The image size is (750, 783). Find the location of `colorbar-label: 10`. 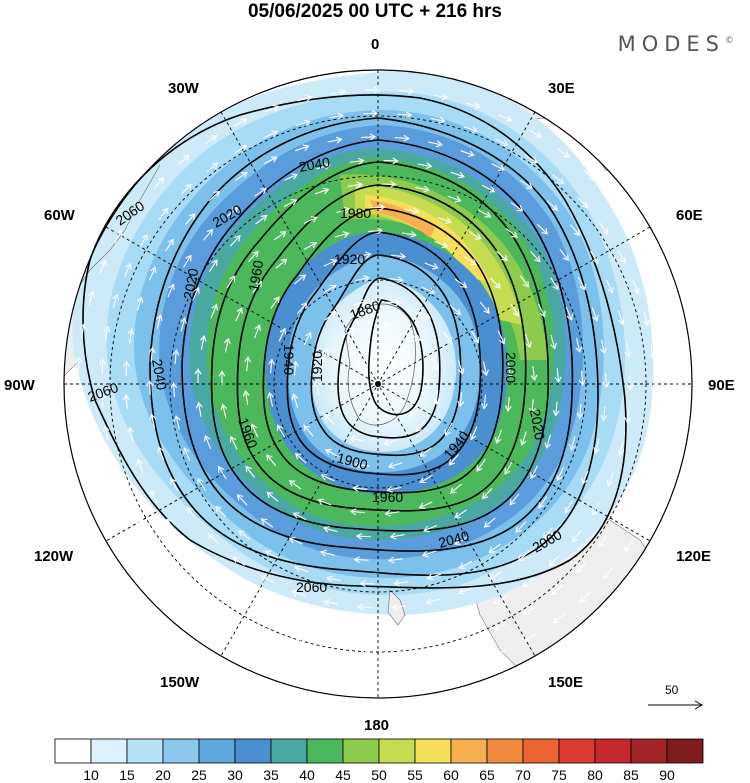

colorbar-label: 10 is located at coordinates (91, 775).